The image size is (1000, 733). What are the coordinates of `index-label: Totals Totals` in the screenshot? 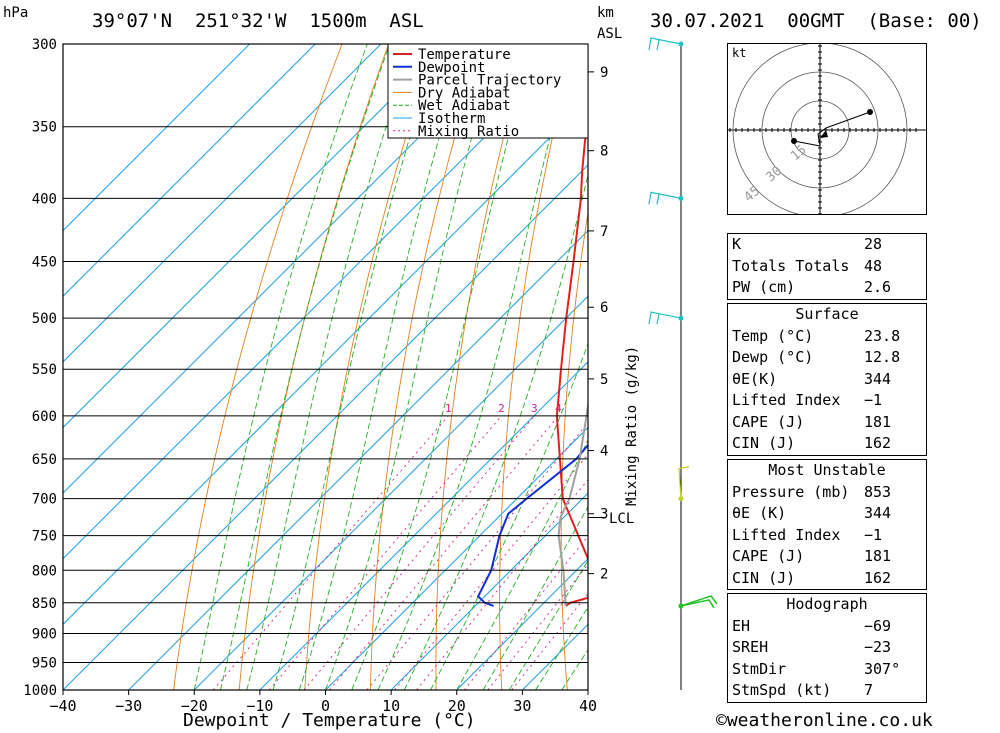 It's located at (791, 265).